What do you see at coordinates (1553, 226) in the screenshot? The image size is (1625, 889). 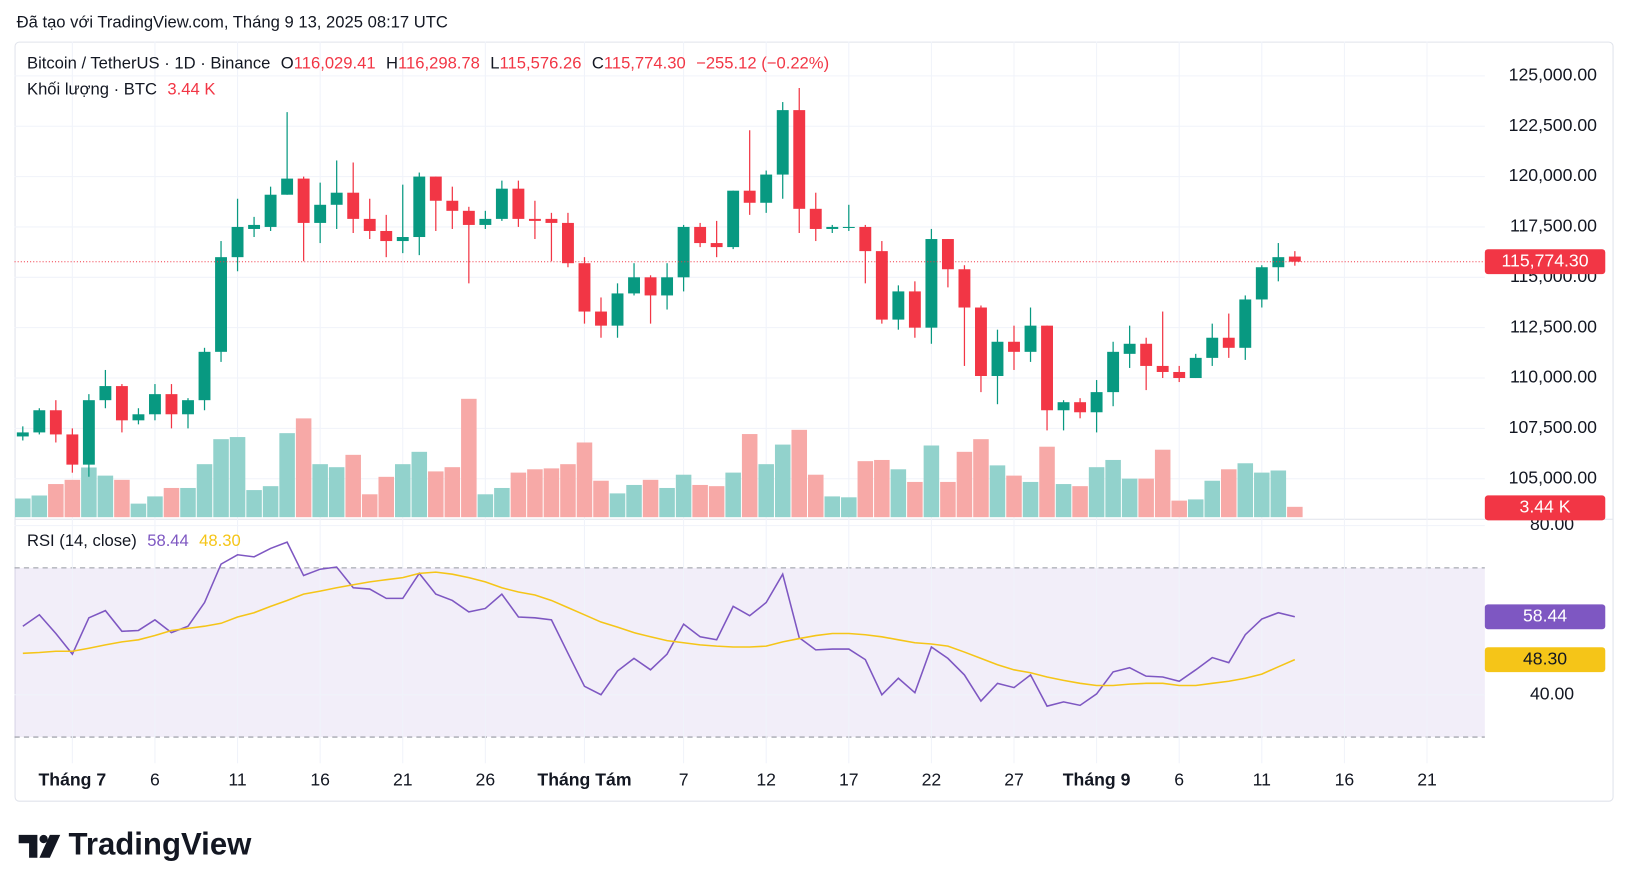 I see `y-tick-label: 117,500.00` at bounding box center [1553, 226].